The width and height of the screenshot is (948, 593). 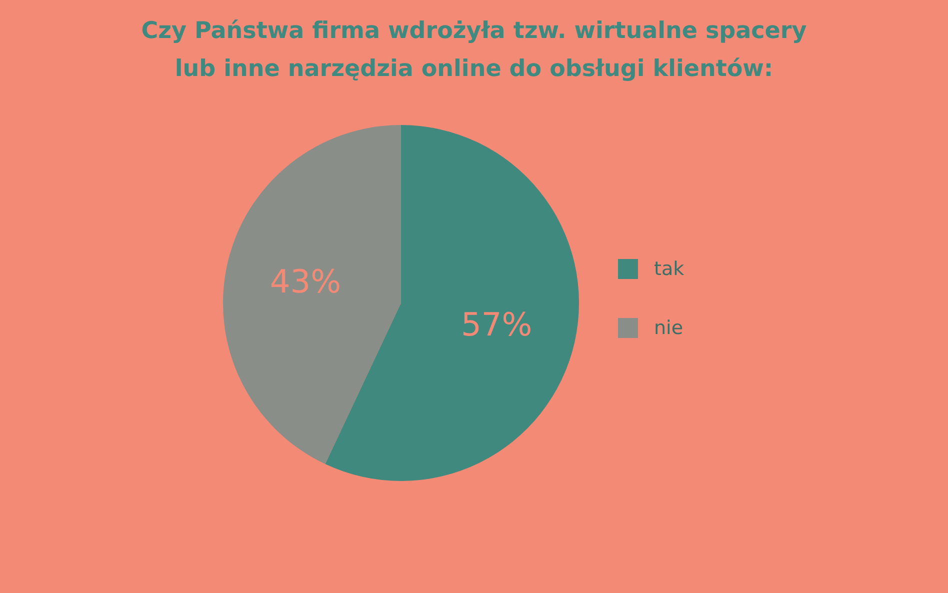 What do you see at coordinates (496, 324) in the screenshot?
I see `data-label: 57%` at bounding box center [496, 324].